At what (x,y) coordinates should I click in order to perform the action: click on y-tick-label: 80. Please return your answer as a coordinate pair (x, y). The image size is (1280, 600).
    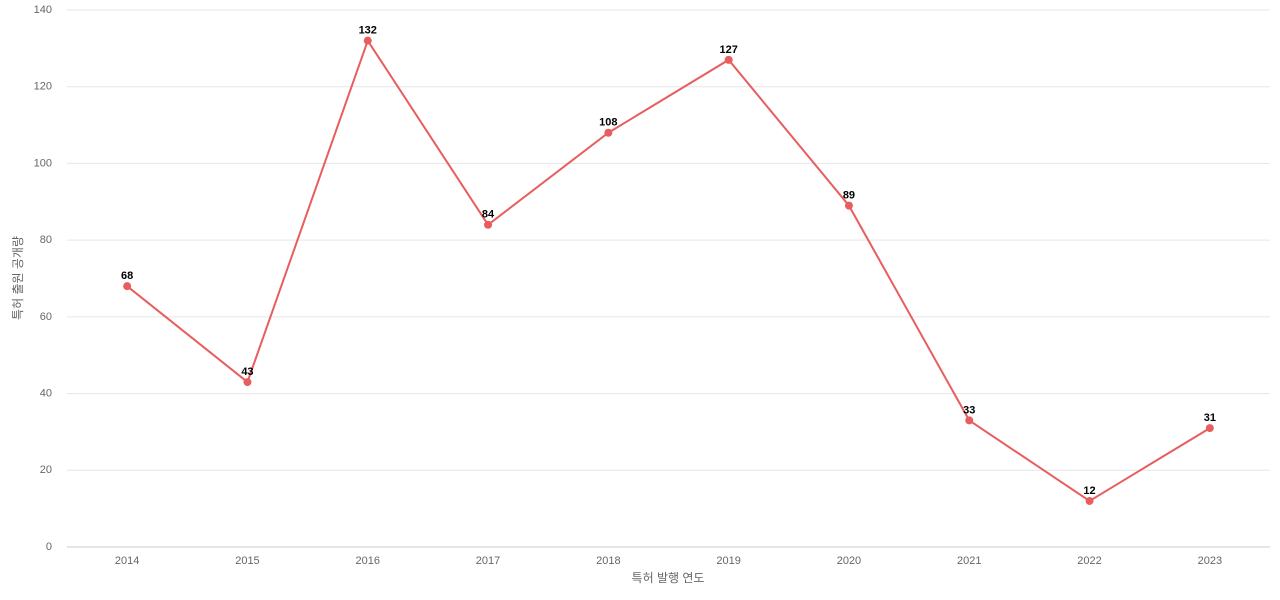
    Looking at the image, I should click on (46, 240).